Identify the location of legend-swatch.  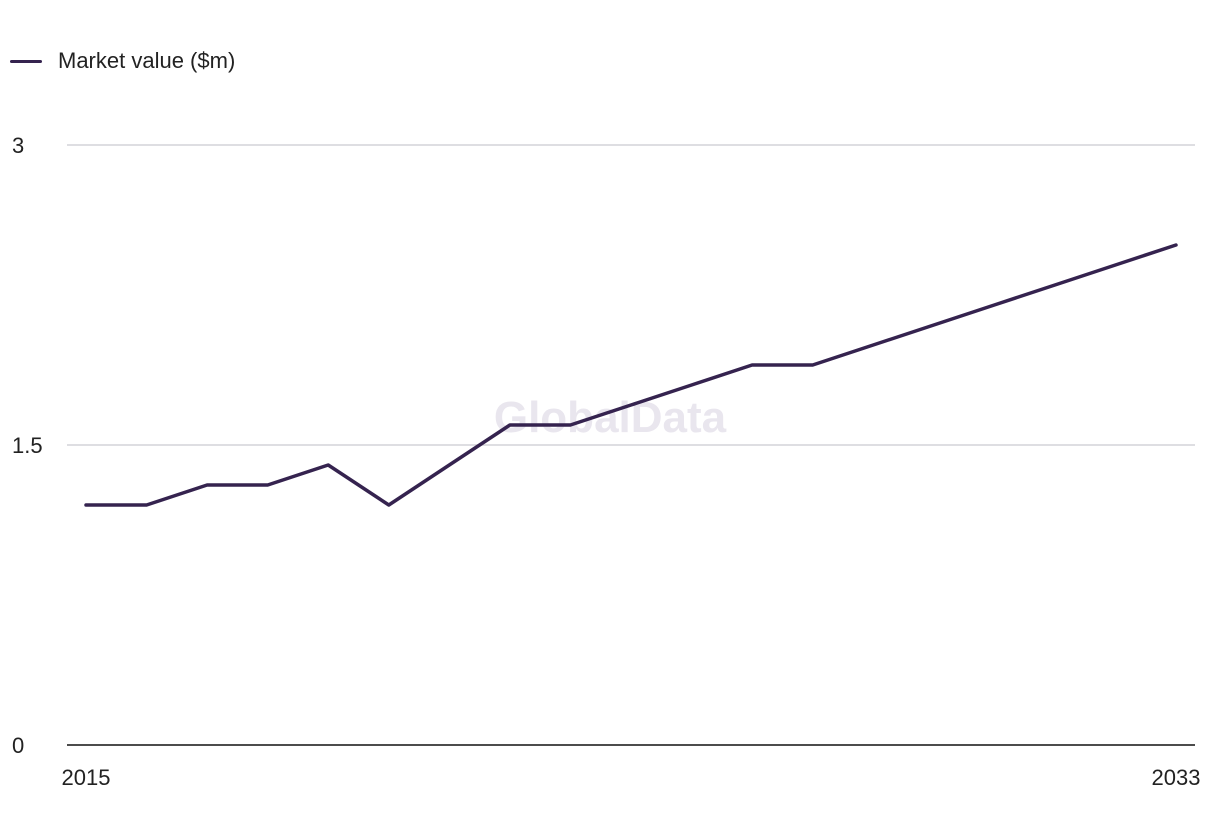
(26, 61).